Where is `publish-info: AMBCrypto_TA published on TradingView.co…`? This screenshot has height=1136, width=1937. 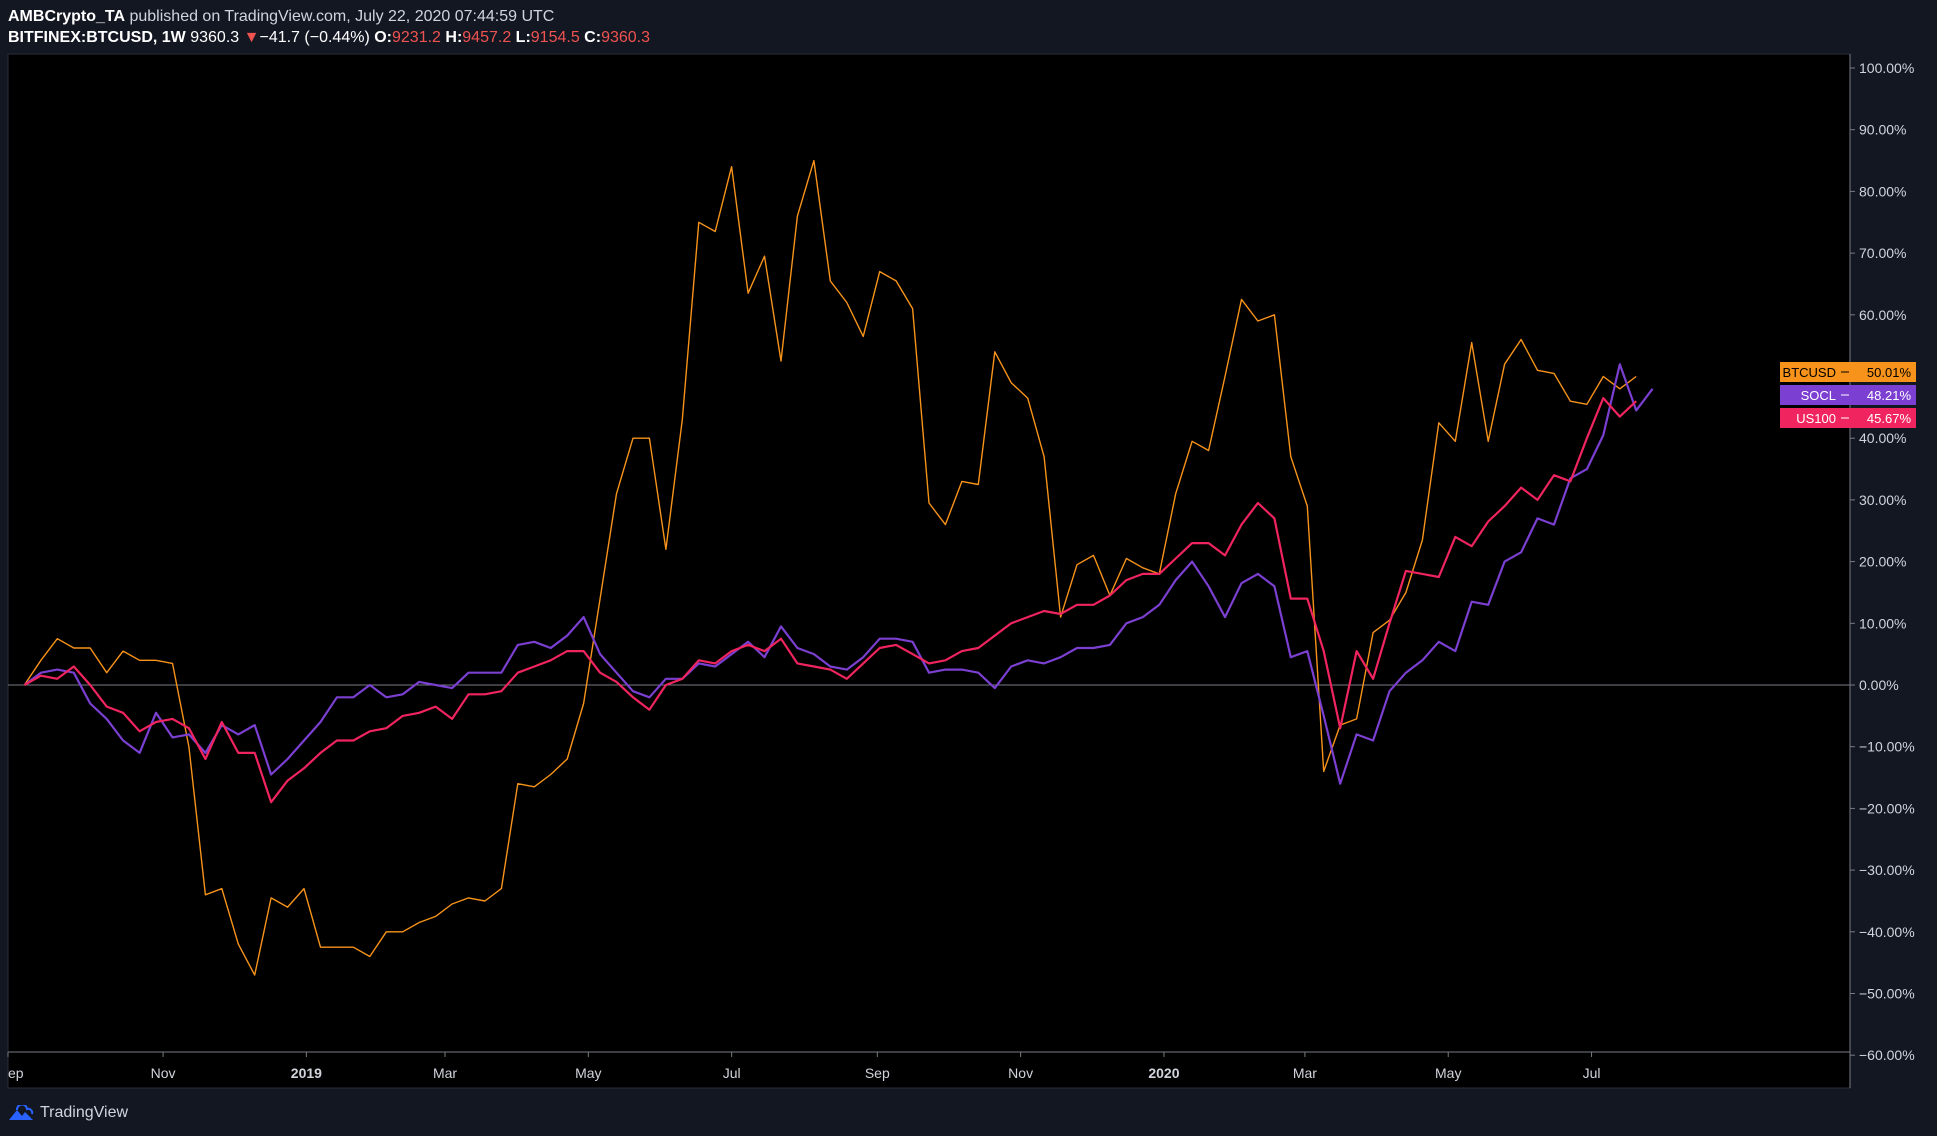
publish-info: AMBCrypto_TA published on TradingView.co… is located at coordinates (329, 16).